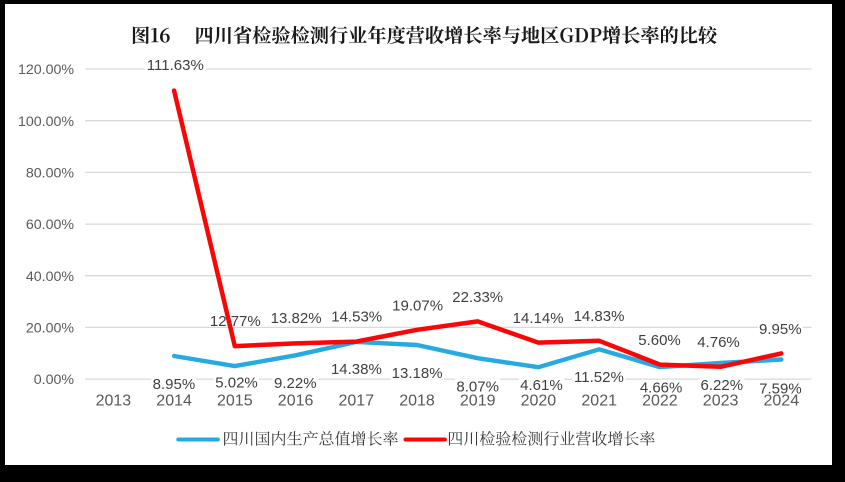  Describe the element at coordinates (356, 369) in the screenshot. I see `svg-text: 14.38%` at that location.